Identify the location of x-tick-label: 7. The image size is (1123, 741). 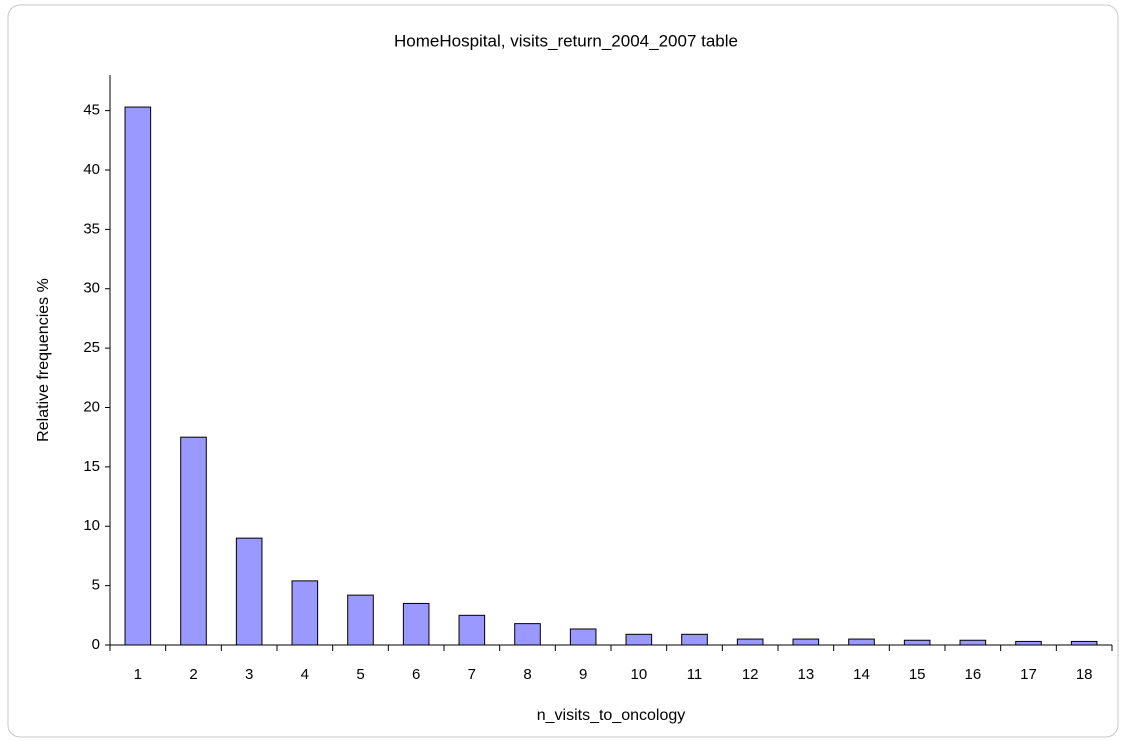
(472, 674).